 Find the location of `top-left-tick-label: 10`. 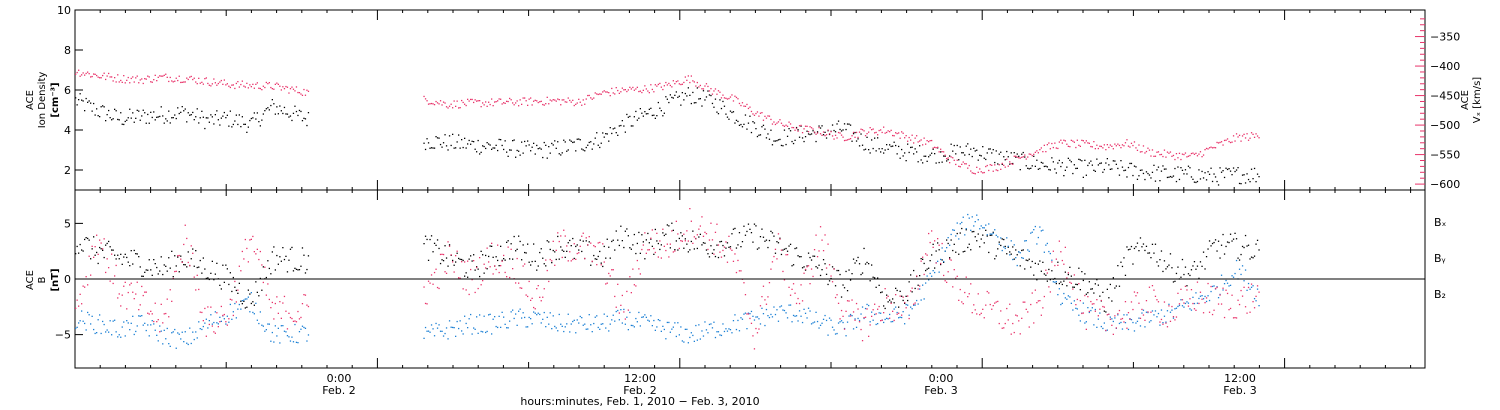

top-left-tick-label: 10 is located at coordinates (64, 10).